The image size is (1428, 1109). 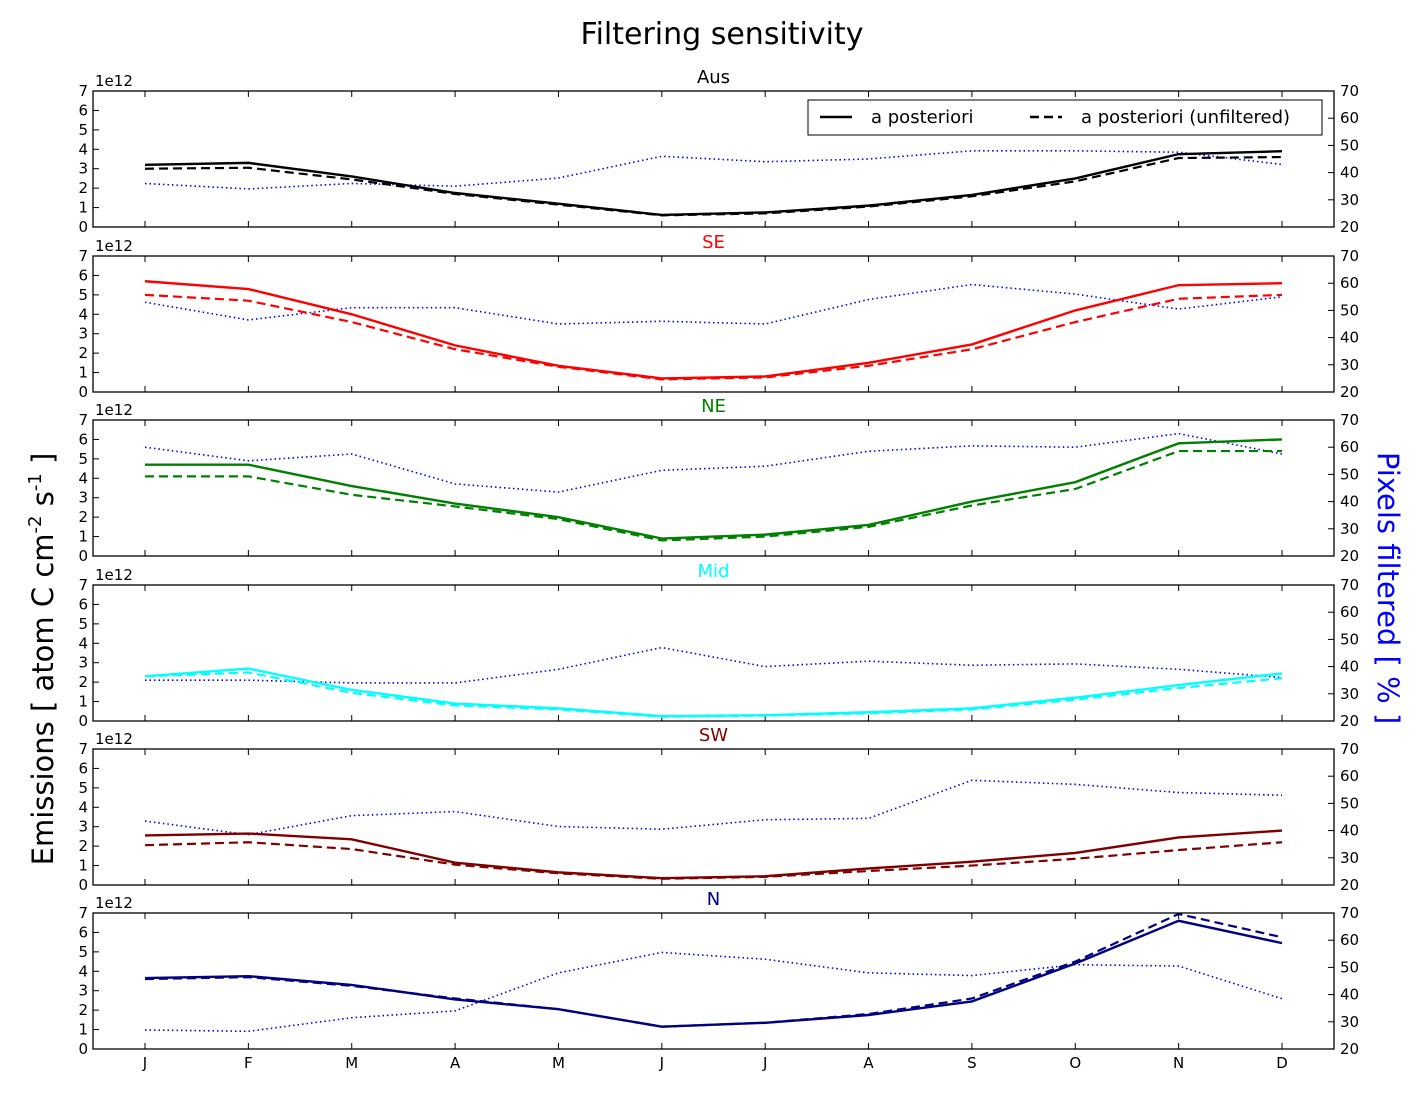 I want to click on panel-title: NE, so click(x=713, y=406).